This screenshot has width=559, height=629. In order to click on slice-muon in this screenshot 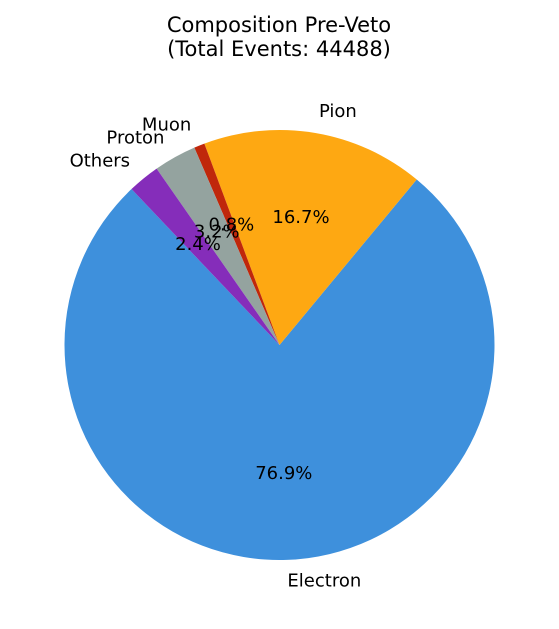, I will do `click(237, 244)`.